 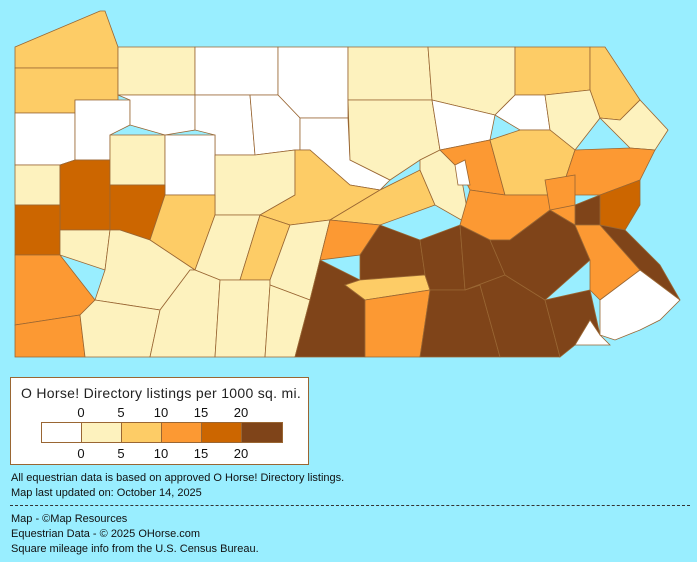 I want to click on divider, so click(x=350, y=505).